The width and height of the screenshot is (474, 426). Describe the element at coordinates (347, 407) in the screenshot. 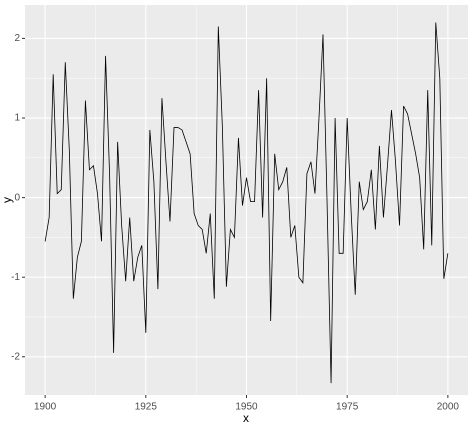

I see `x-tick-label: 1975` at that location.